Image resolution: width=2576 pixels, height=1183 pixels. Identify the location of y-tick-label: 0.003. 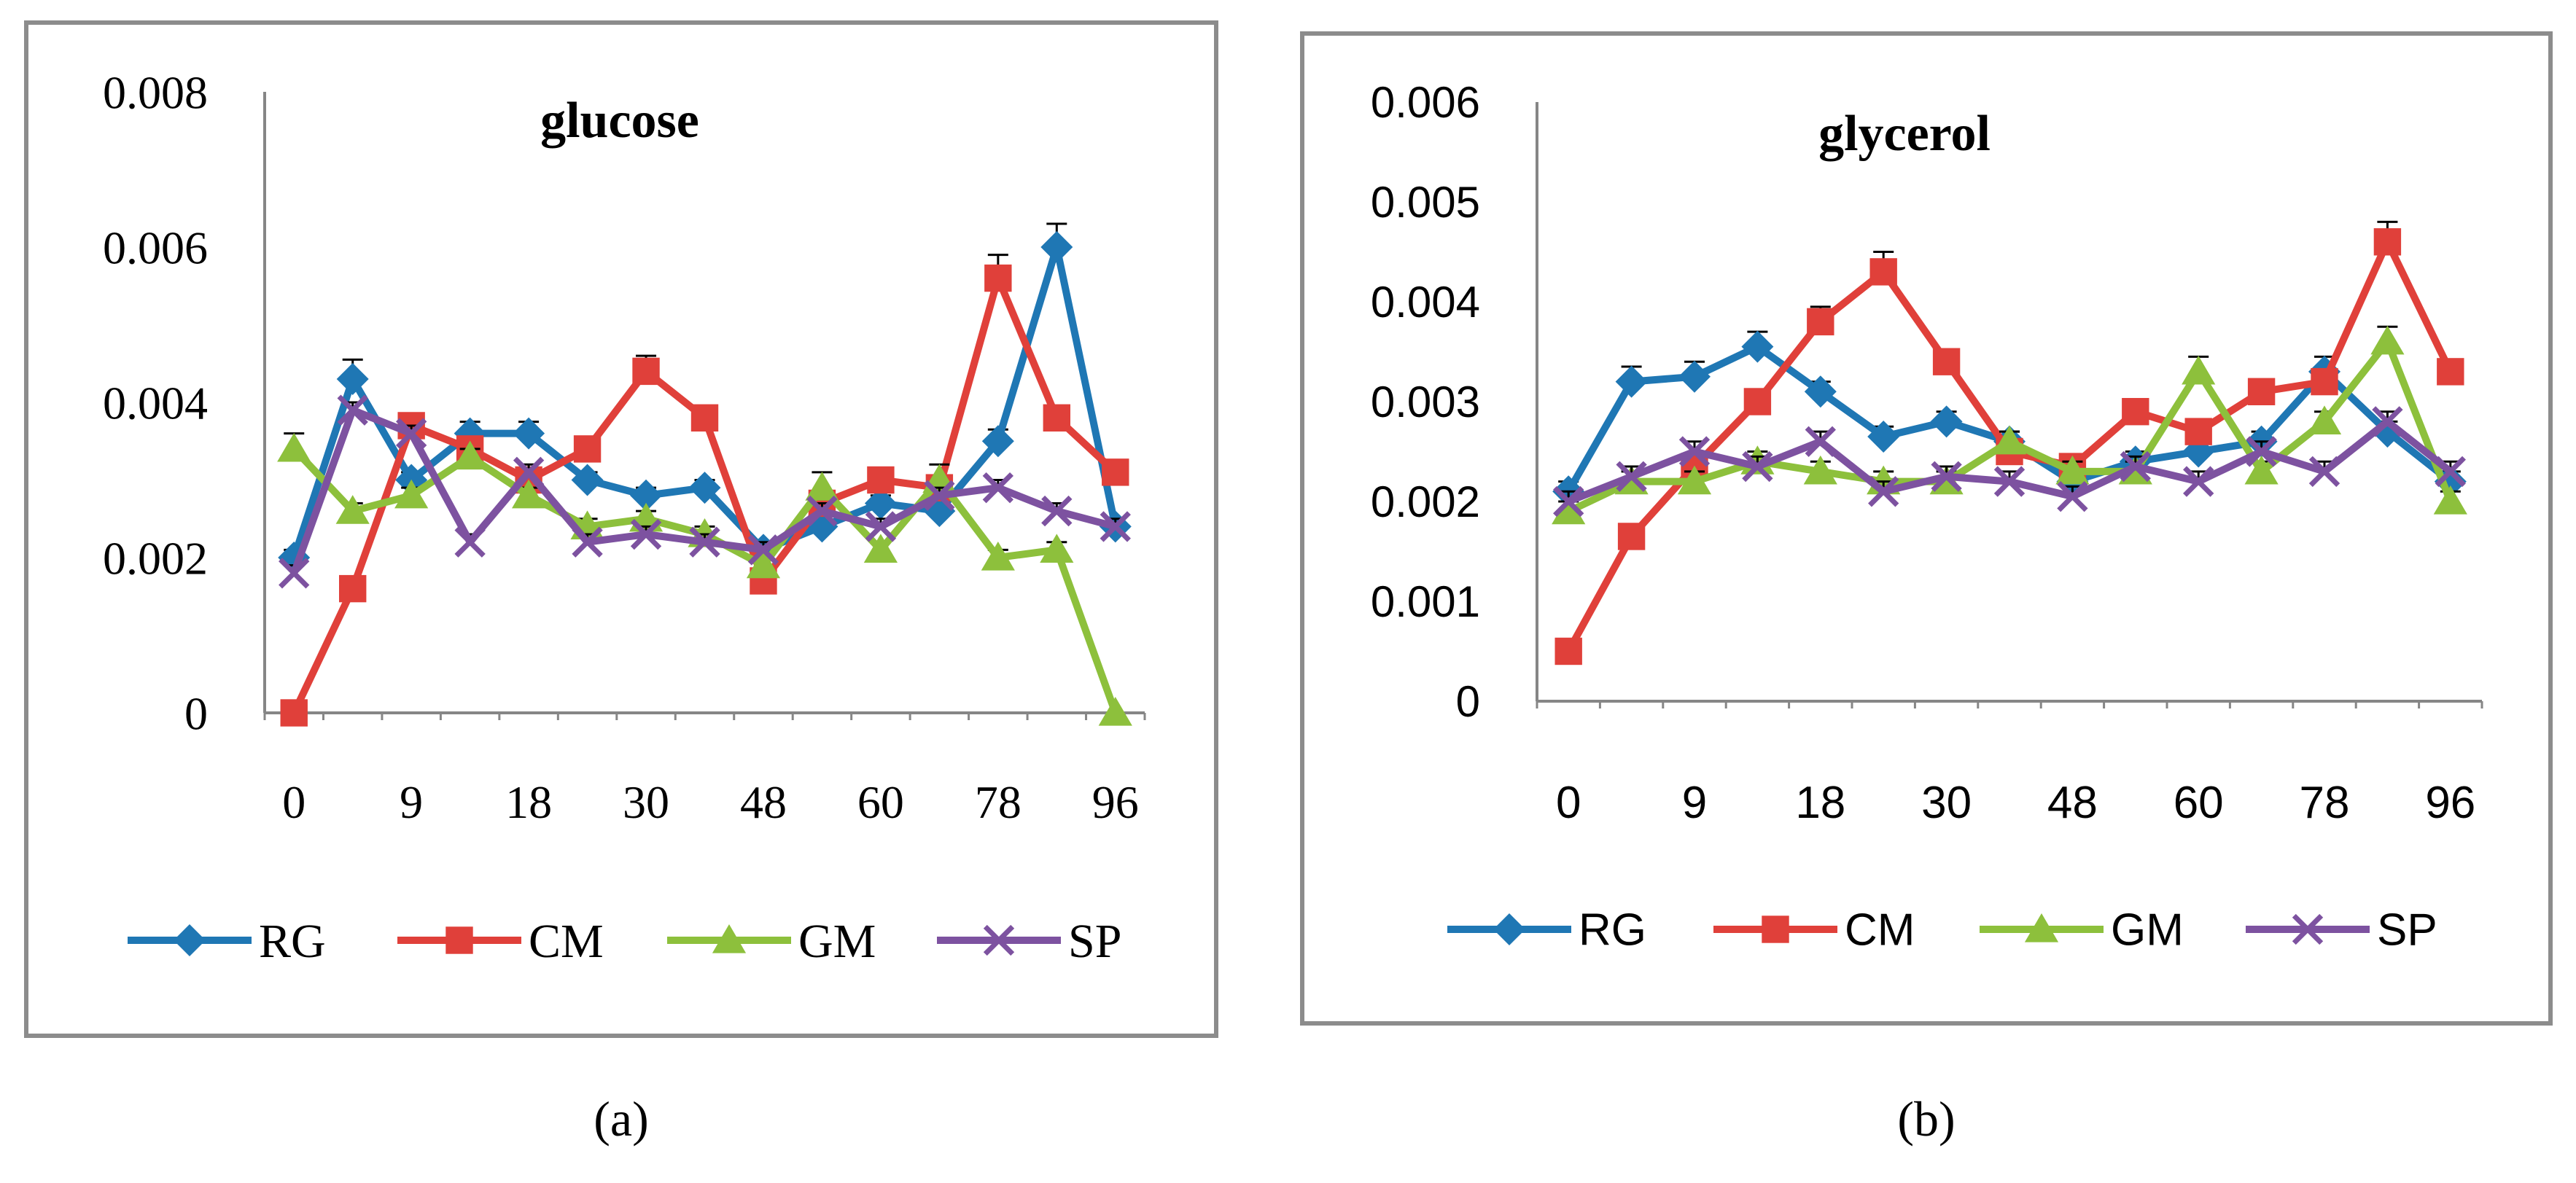
(1425, 402).